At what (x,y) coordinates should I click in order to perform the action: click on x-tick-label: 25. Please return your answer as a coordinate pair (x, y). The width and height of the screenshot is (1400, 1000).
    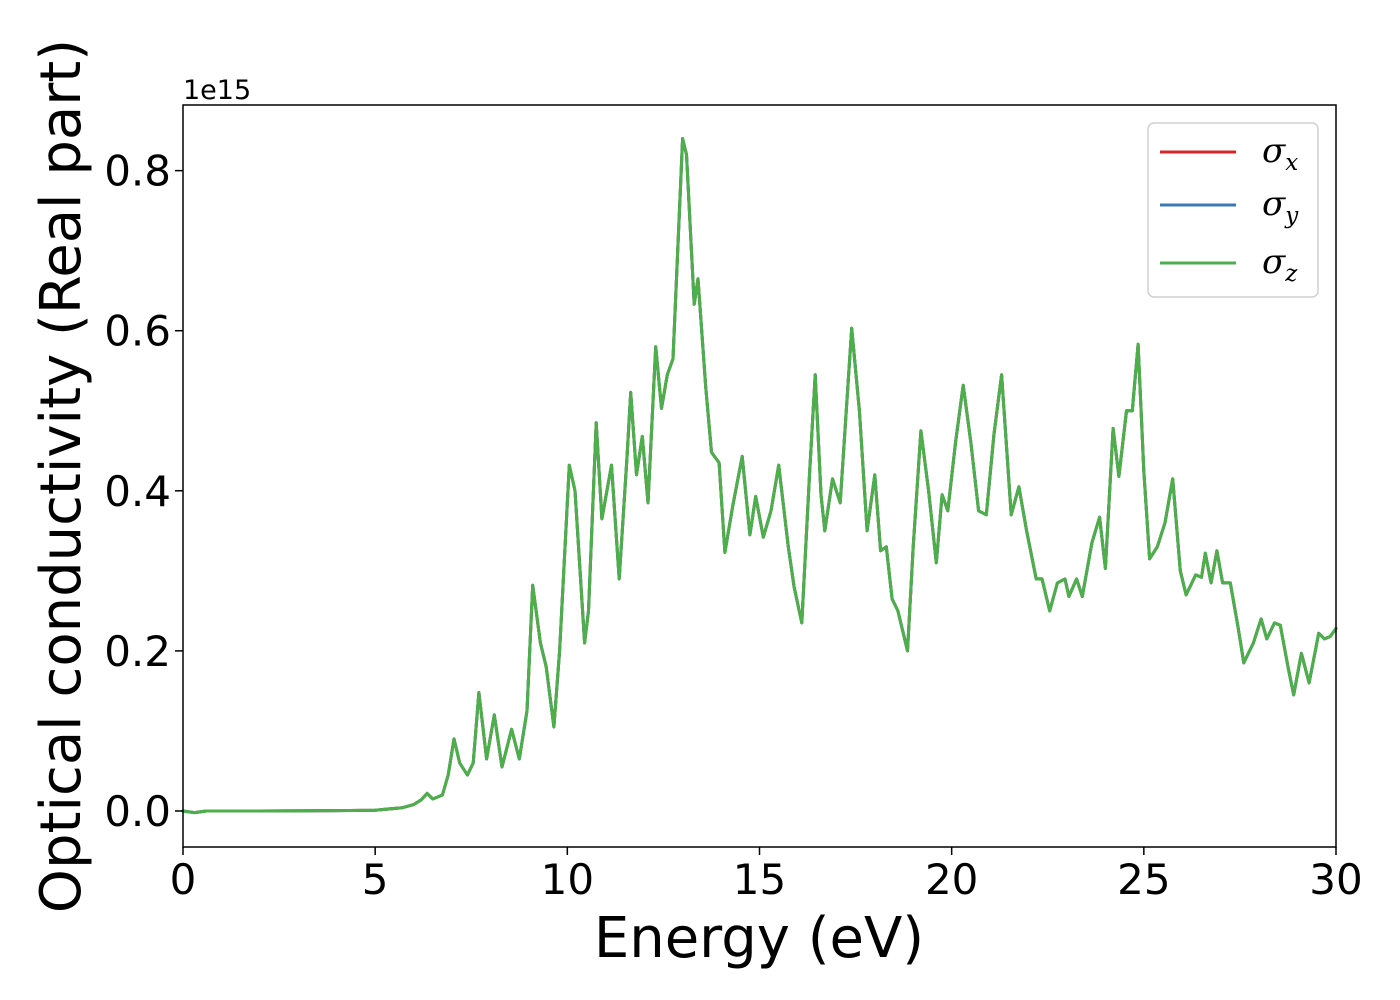
    Looking at the image, I should click on (1143, 879).